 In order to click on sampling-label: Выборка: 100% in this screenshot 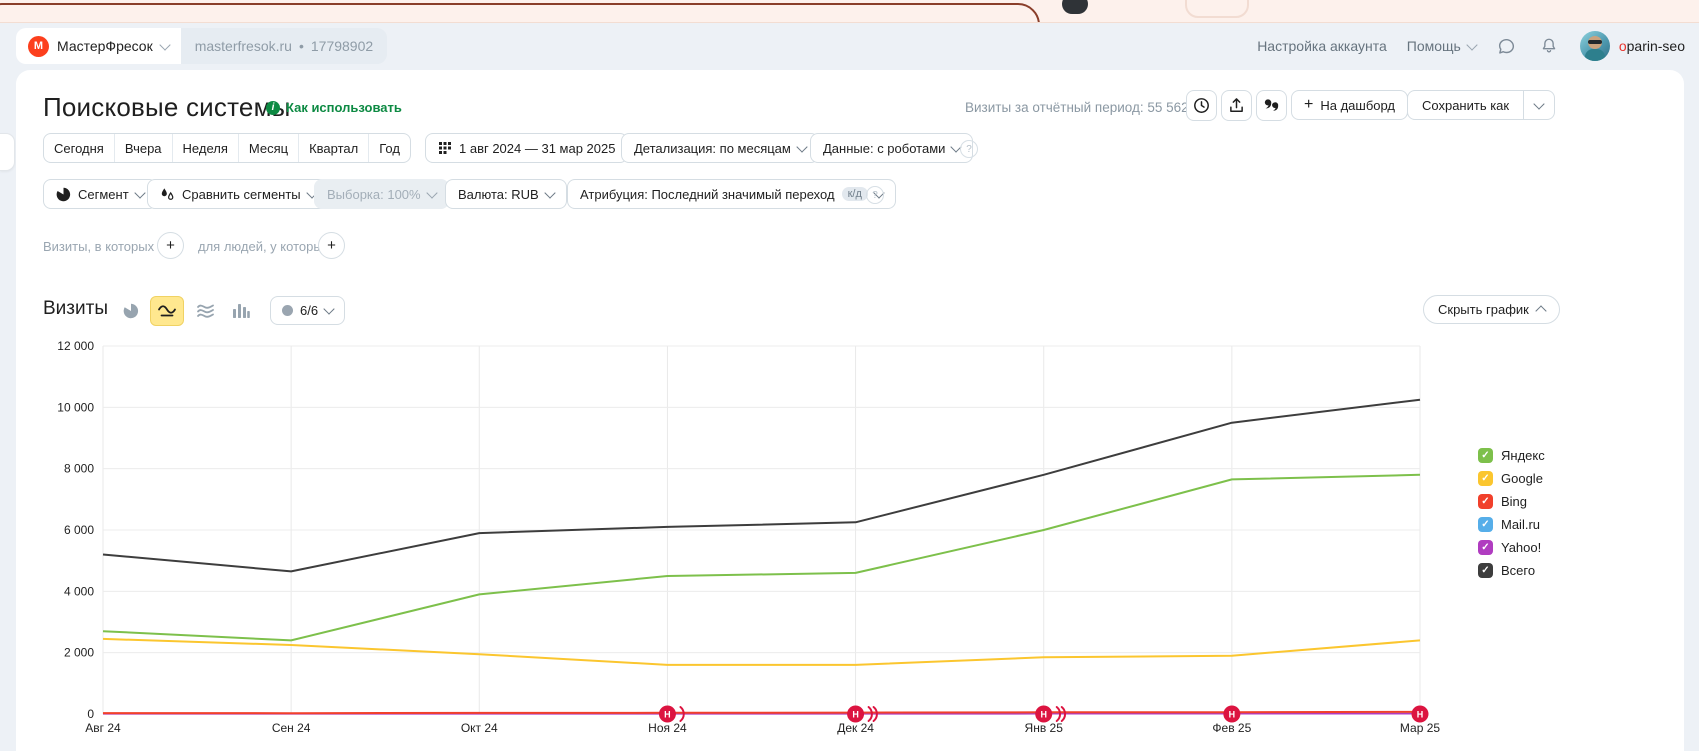, I will do `click(374, 194)`.